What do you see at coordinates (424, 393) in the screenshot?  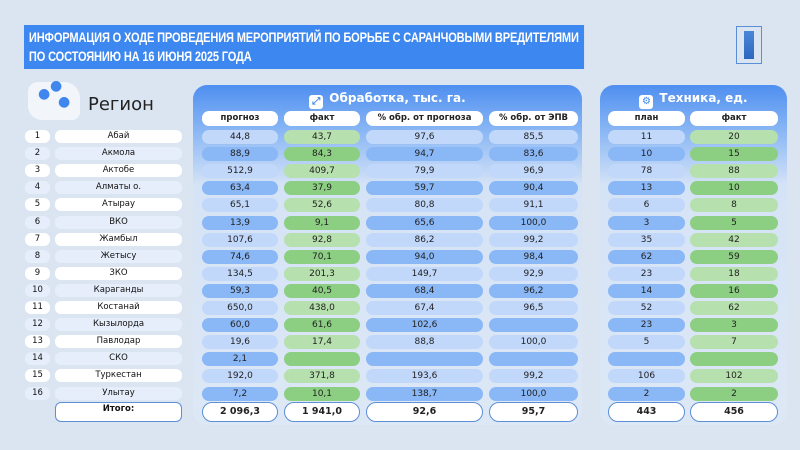 I see `cell-pct_forecast: 138,7` at bounding box center [424, 393].